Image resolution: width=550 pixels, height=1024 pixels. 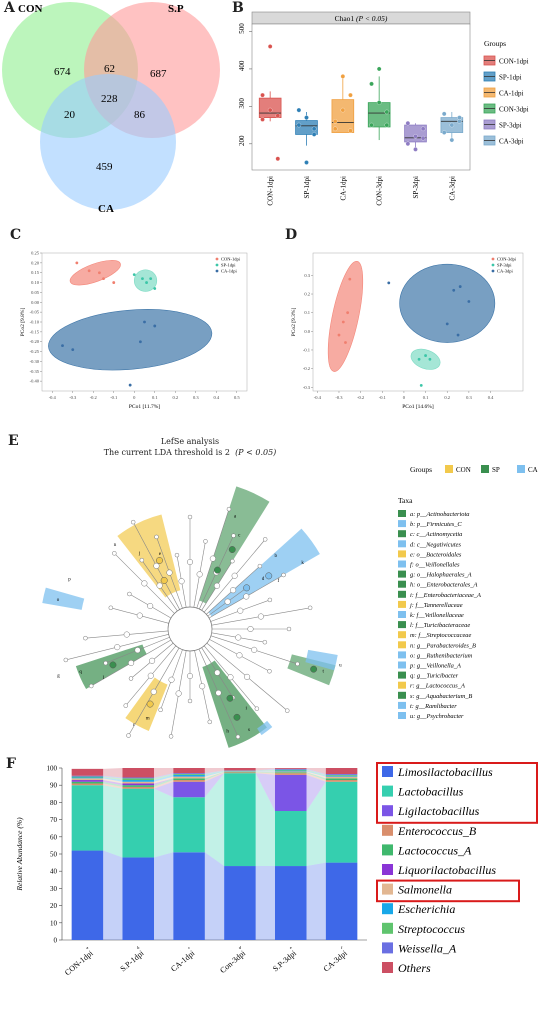 I want to click on pcoa-ytick-label: 0.25, so click(x=35, y=253).